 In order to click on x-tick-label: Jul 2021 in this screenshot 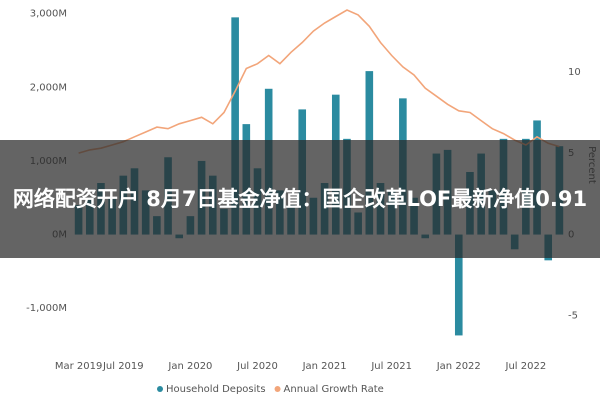, I will do `click(391, 366)`.